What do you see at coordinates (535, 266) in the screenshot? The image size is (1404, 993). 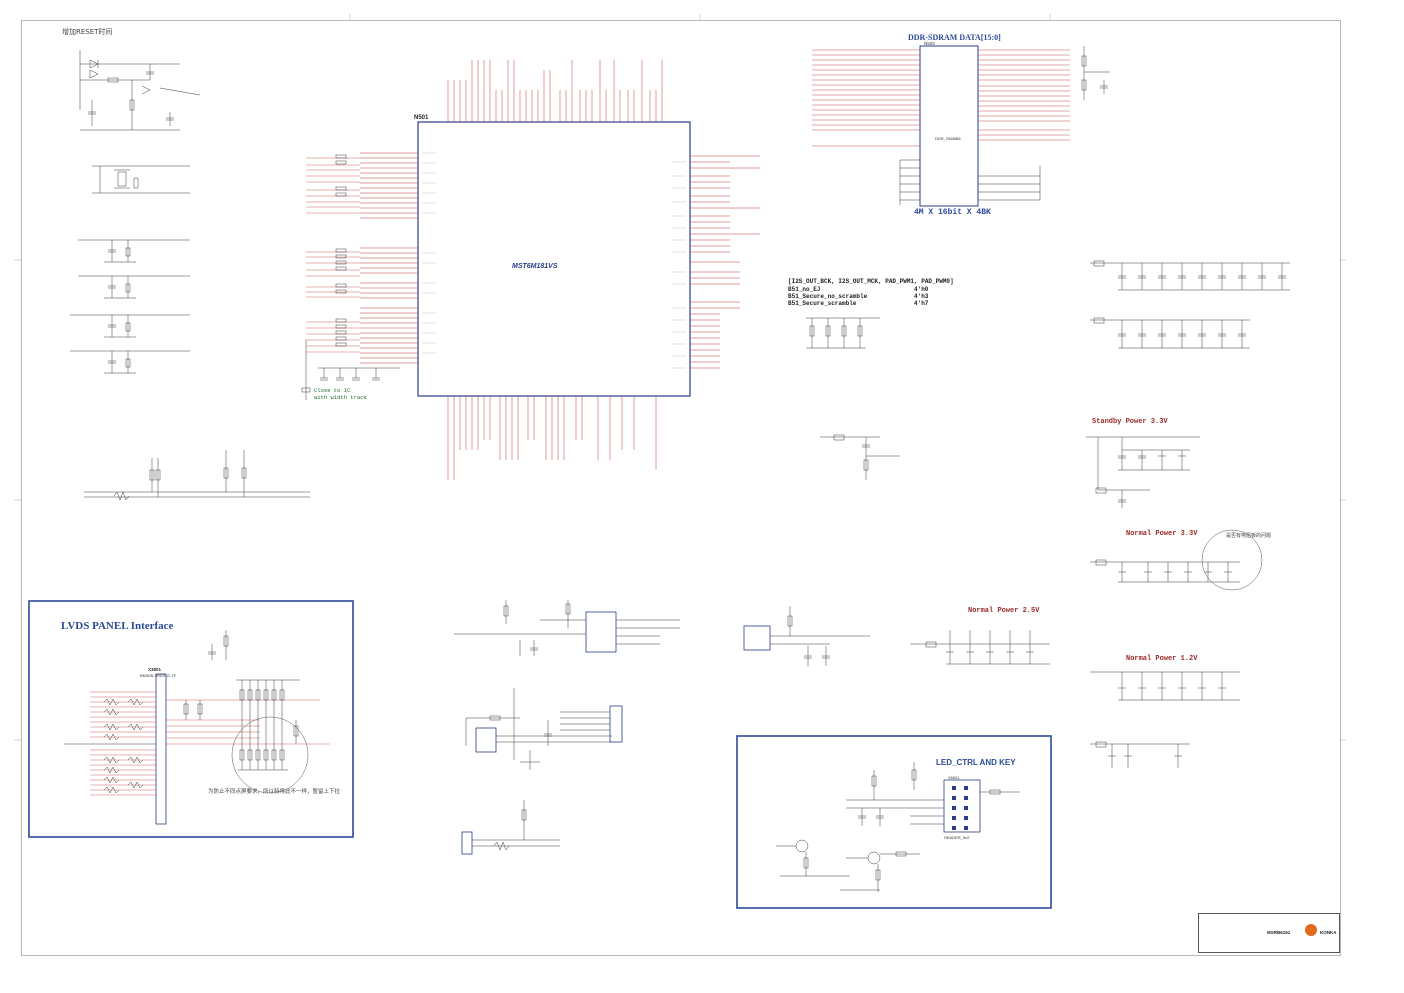 I see `main-chip-part: MST6M181VS` at bounding box center [535, 266].